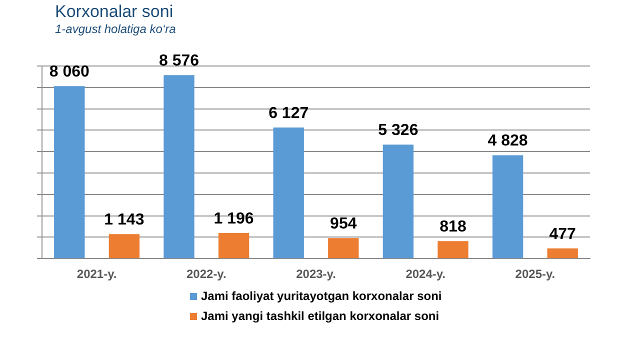 The image size is (623, 339). I want to click on data-label: 1 196, so click(234, 219).